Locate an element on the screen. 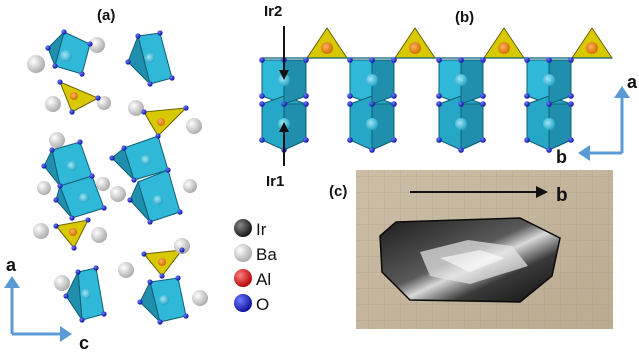 Image resolution: width=639 pixels, height=357 pixels. legend: Ir Ba Al O is located at coordinates (255, 266).